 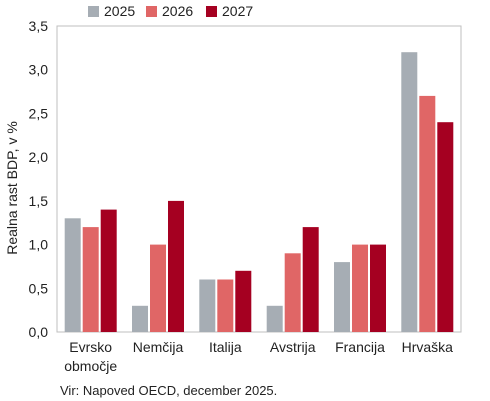 What do you see at coordinates (158, 347) in the screenshot?
I see `category-label: Nemčija` at bounding box center [158, 347].